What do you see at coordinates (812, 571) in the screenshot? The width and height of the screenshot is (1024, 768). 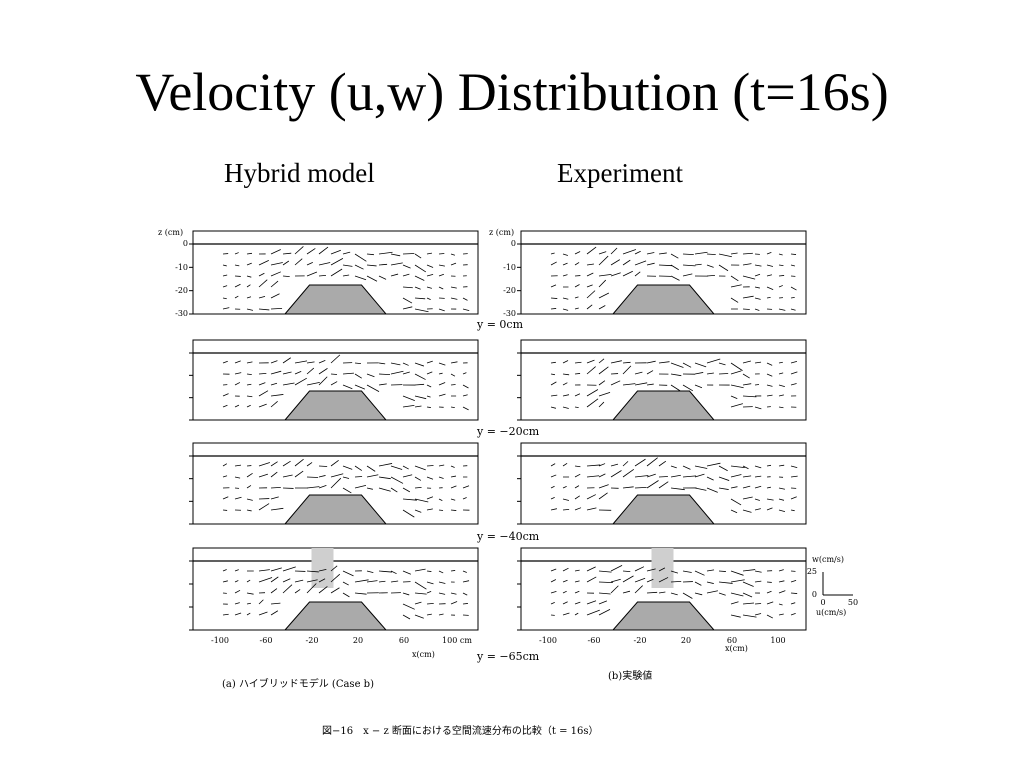 I see `scale-w-tick-25: 25` at bounding box center [812, 571].